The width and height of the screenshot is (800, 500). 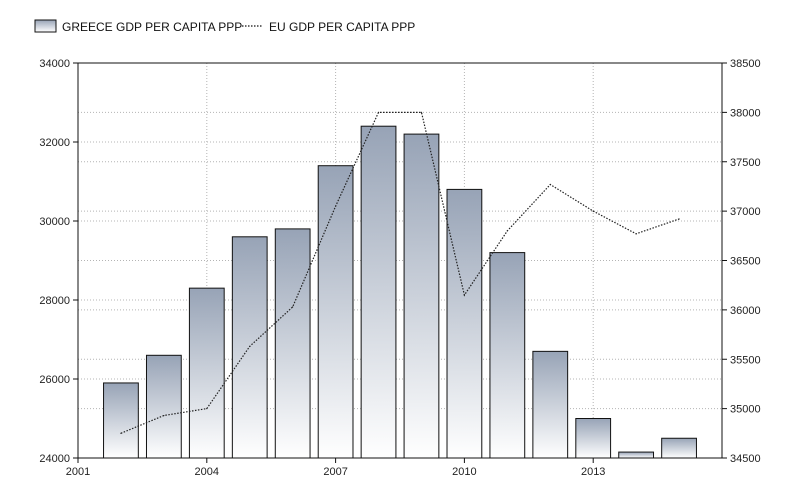 I want to click on tick-label-right: 34500, so click(x=745, y=459).